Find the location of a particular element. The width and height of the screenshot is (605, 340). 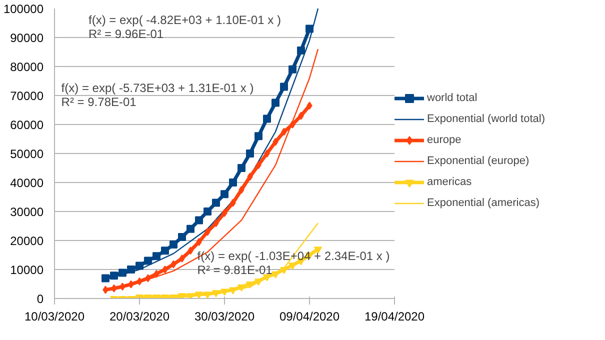

annotation: f(x) = exp( -4.82E+03 + 1.10E-01 x ) R² = 9.96E-01 is located at coordinates (184, 26).